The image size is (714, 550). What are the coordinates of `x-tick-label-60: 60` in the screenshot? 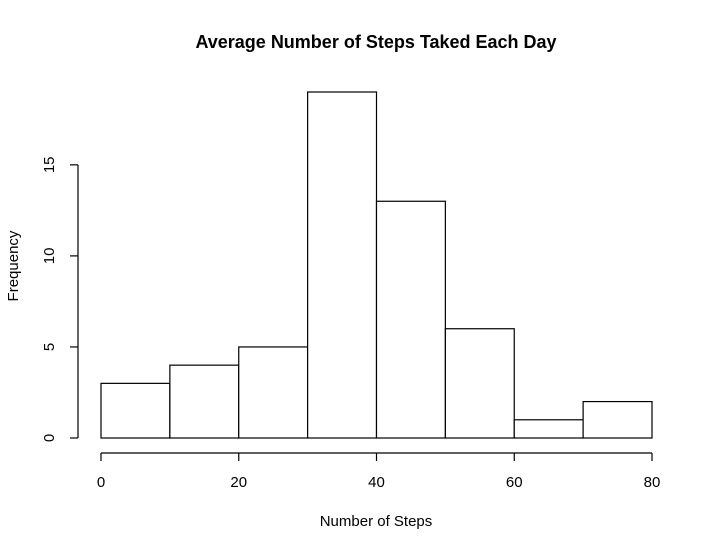 It's located at (514, 482).